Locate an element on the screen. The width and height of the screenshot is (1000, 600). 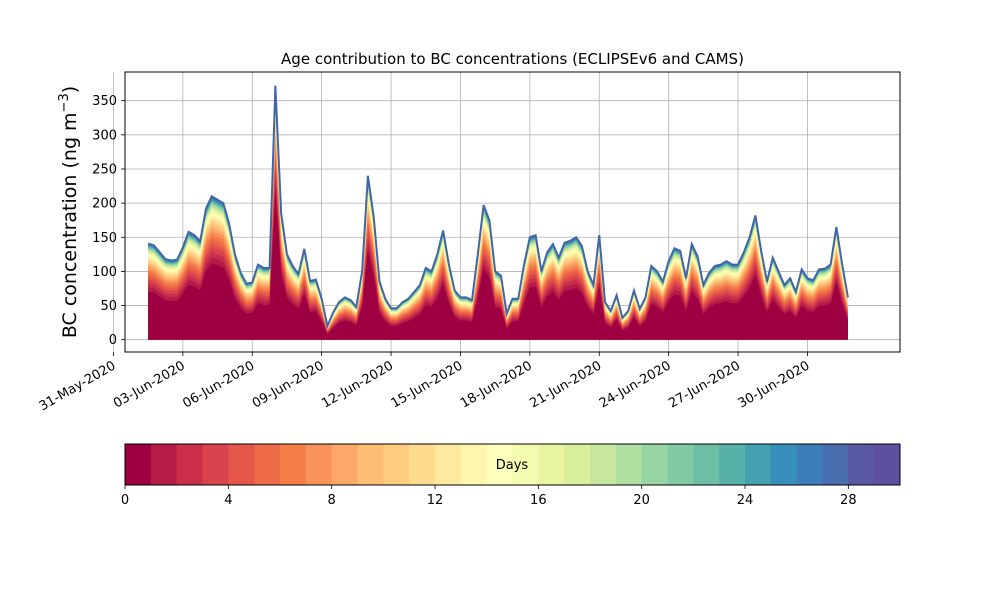
y-tick-label: 150 is located at coordinates (104, 238).